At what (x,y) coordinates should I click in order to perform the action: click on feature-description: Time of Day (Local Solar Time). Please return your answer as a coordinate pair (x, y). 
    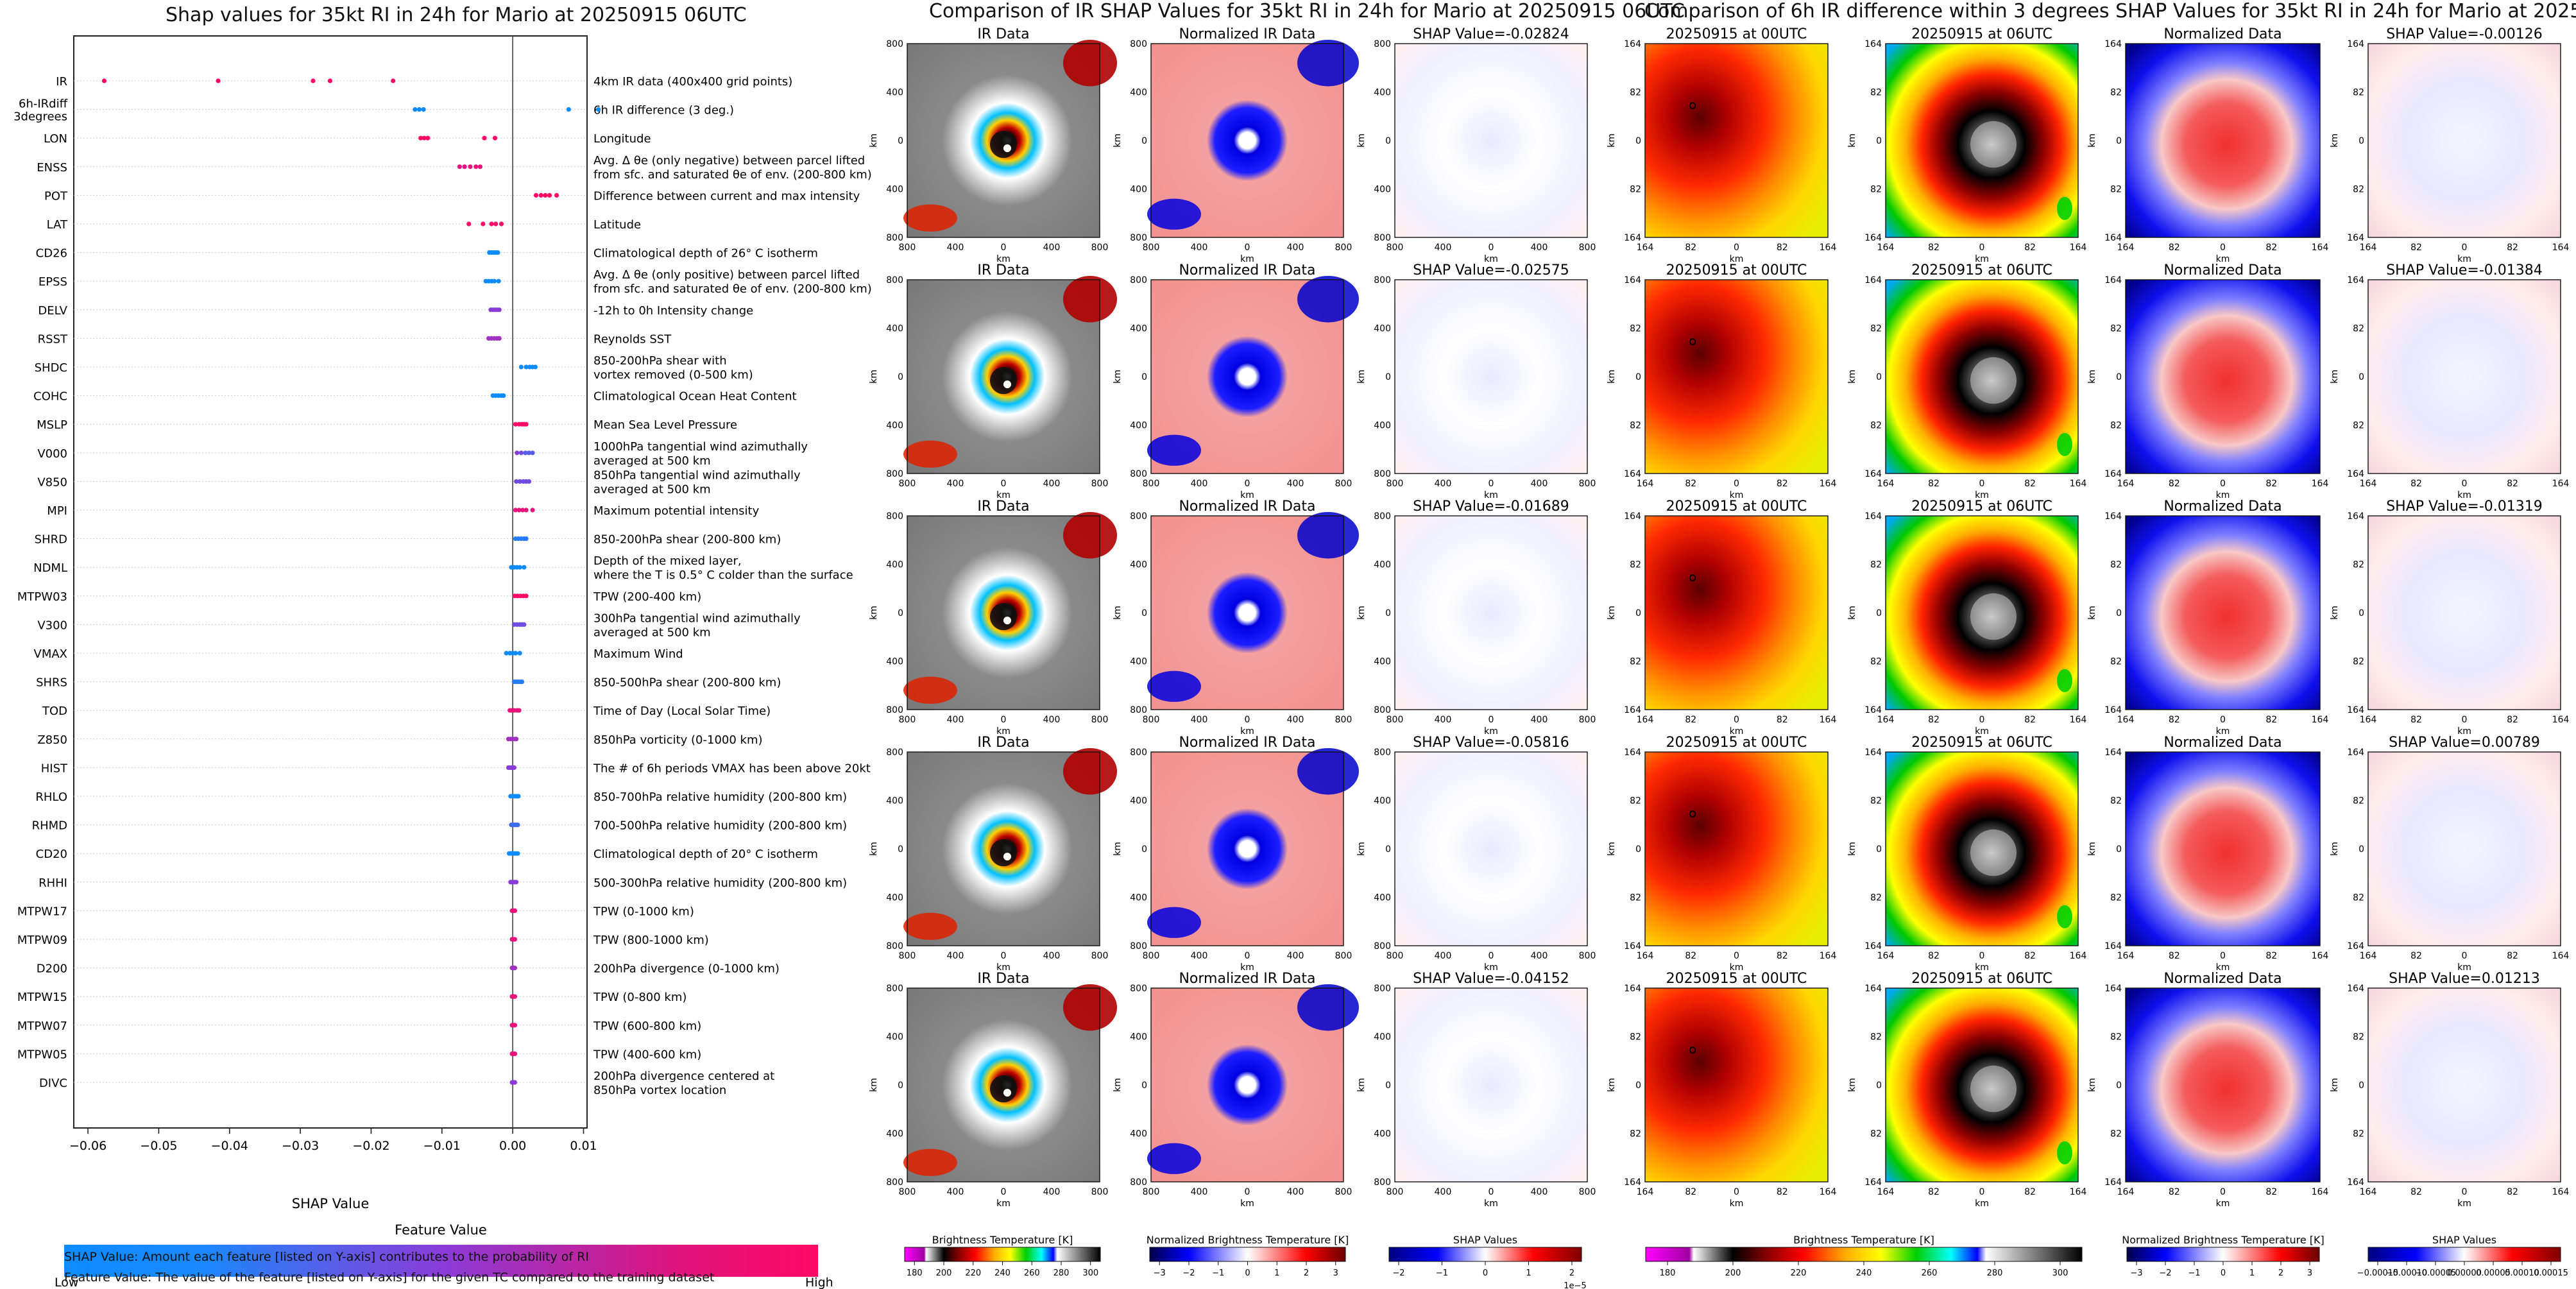
    Looking at the image, I should click on (682, 711).